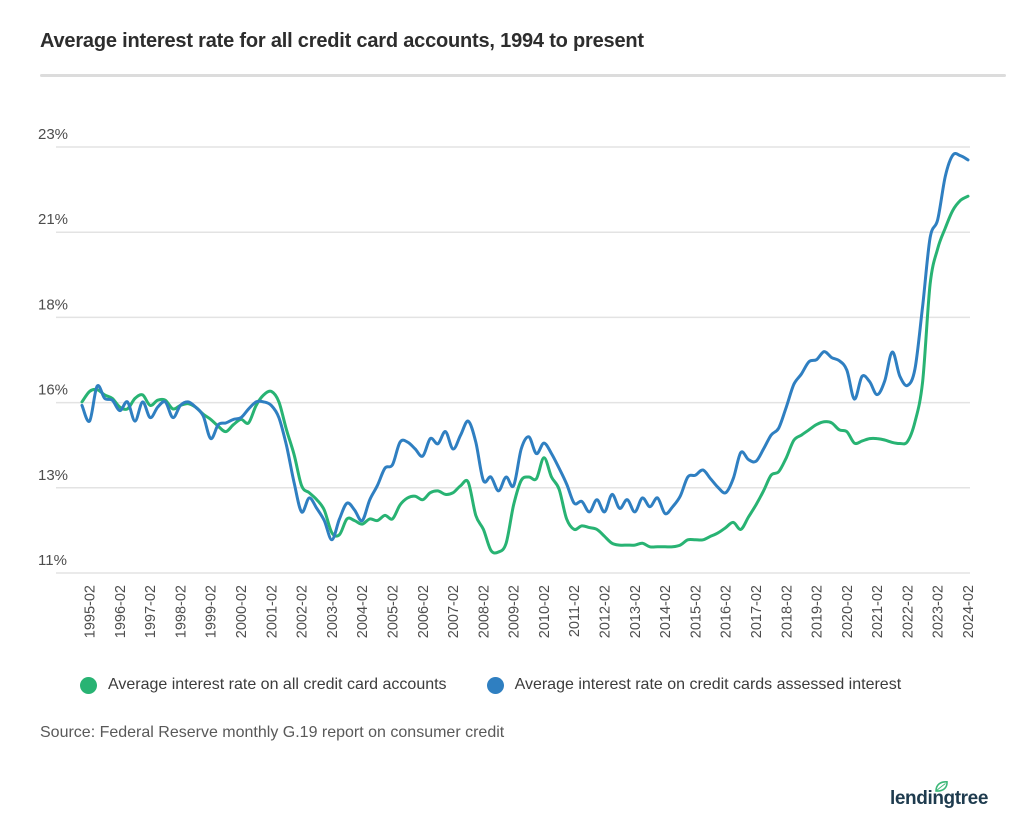 This screenshot has height=827, width=1024. I want to click on x-axis-label: 2020-02, so click(848, 611).